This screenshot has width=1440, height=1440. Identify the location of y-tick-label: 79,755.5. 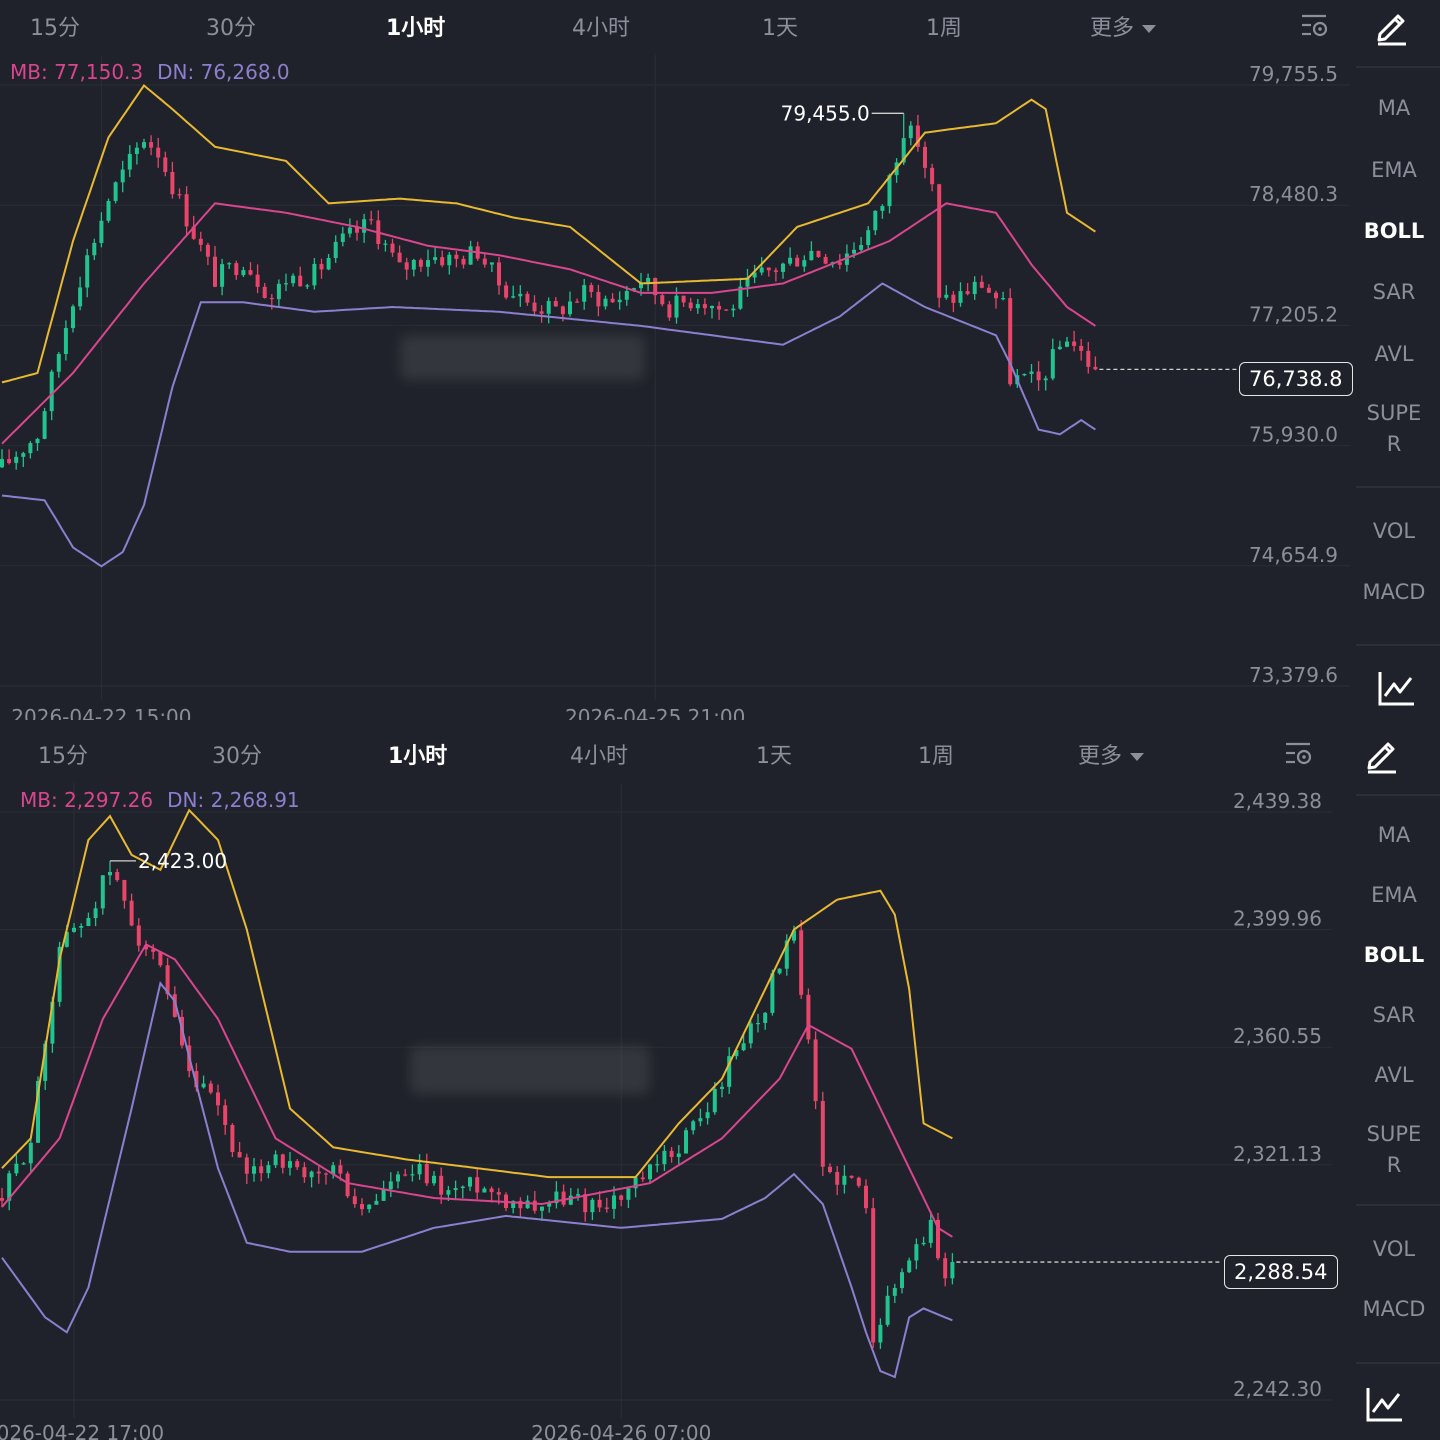
(1293, 74).